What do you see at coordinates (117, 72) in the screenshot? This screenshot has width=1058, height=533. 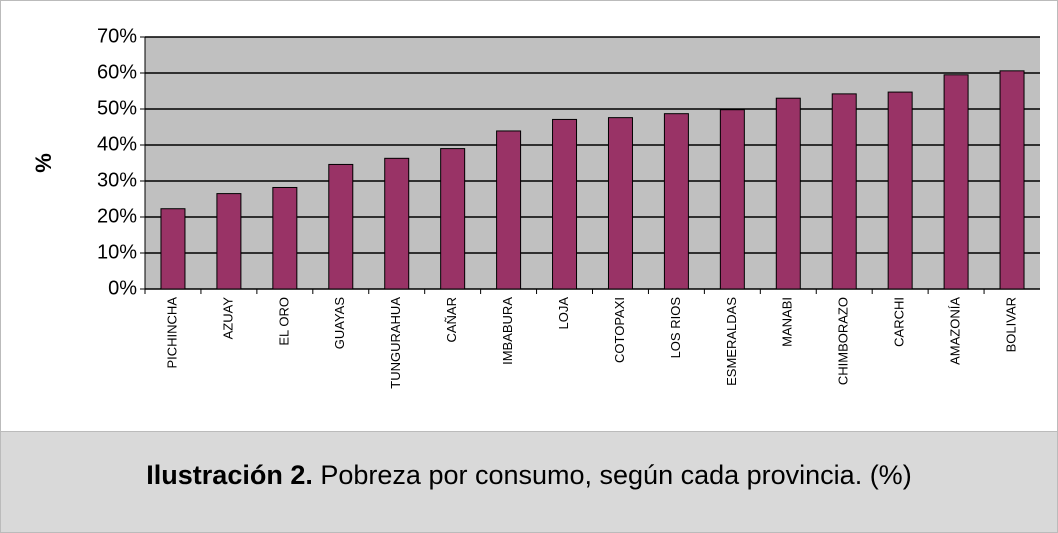 I see `y-tick-label: 60%` at bounding box center [117, 72].